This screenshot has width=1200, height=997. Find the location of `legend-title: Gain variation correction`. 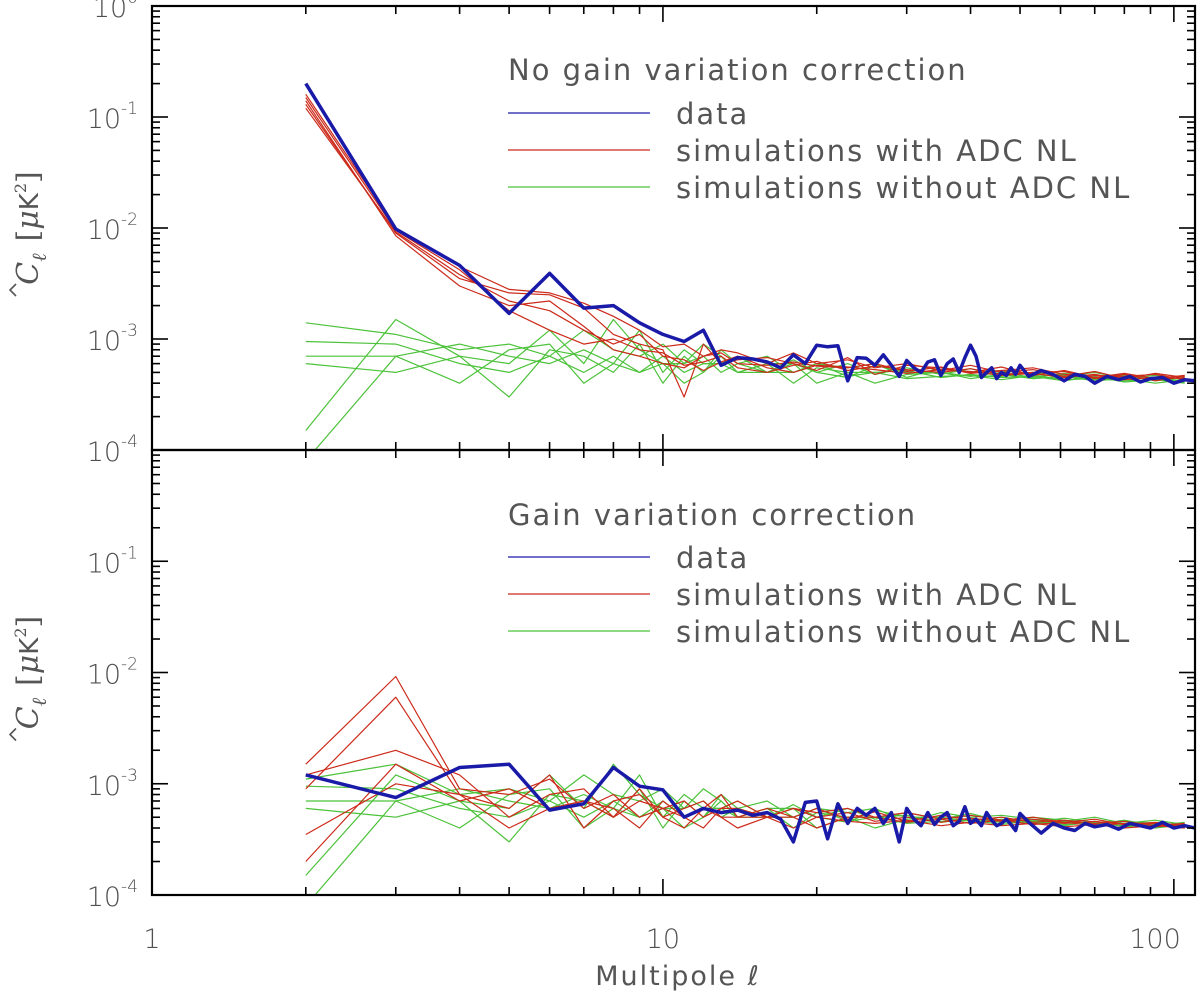

legend-title: Gain variation correction is located at coordinates (712, 515).